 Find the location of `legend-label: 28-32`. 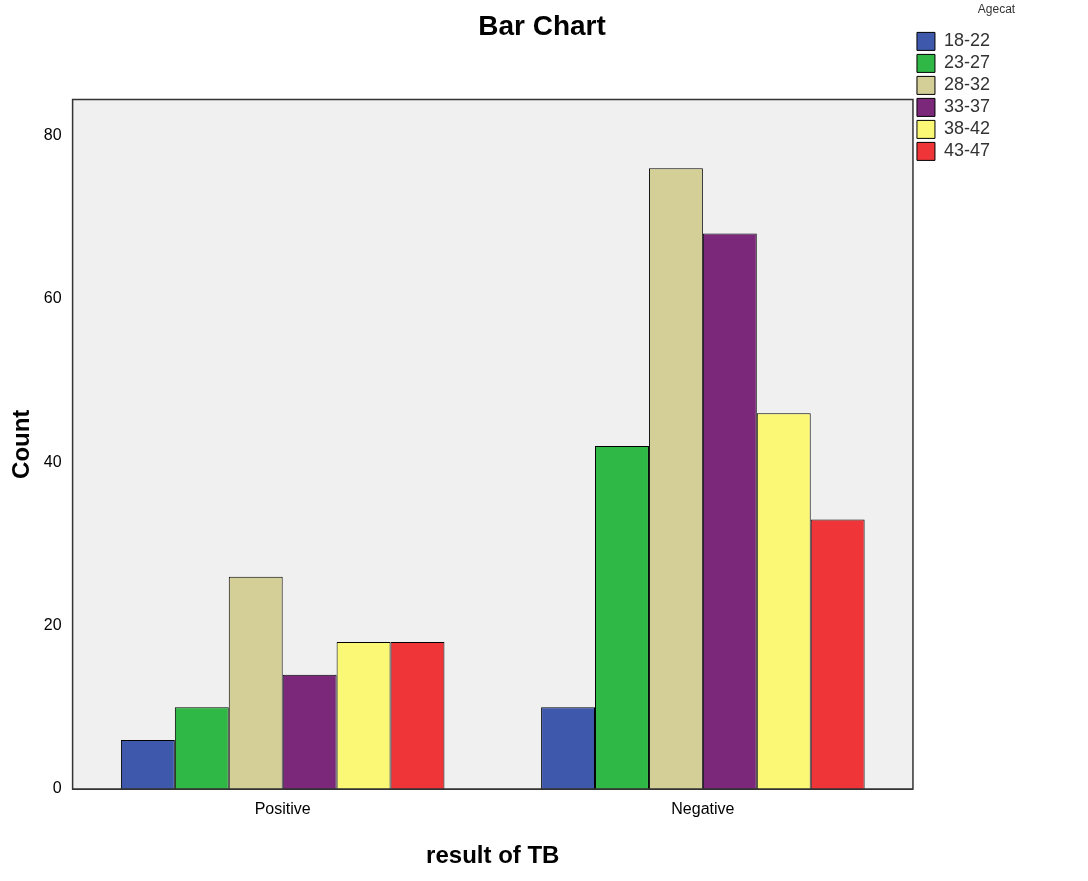

legend-label: 28-32 is located at coordinates (967, 84).